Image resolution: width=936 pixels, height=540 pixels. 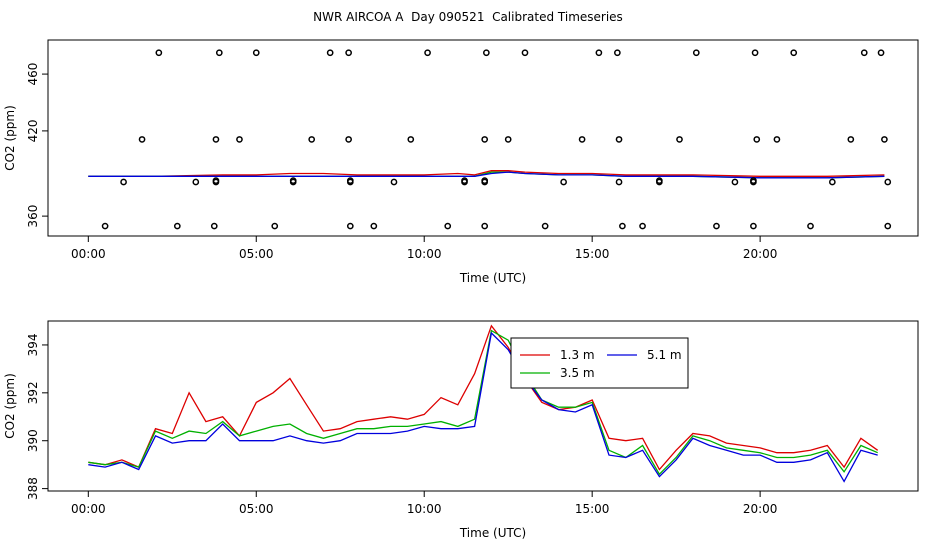 I want to click on series-line-51m, so click(x=486, y=175).